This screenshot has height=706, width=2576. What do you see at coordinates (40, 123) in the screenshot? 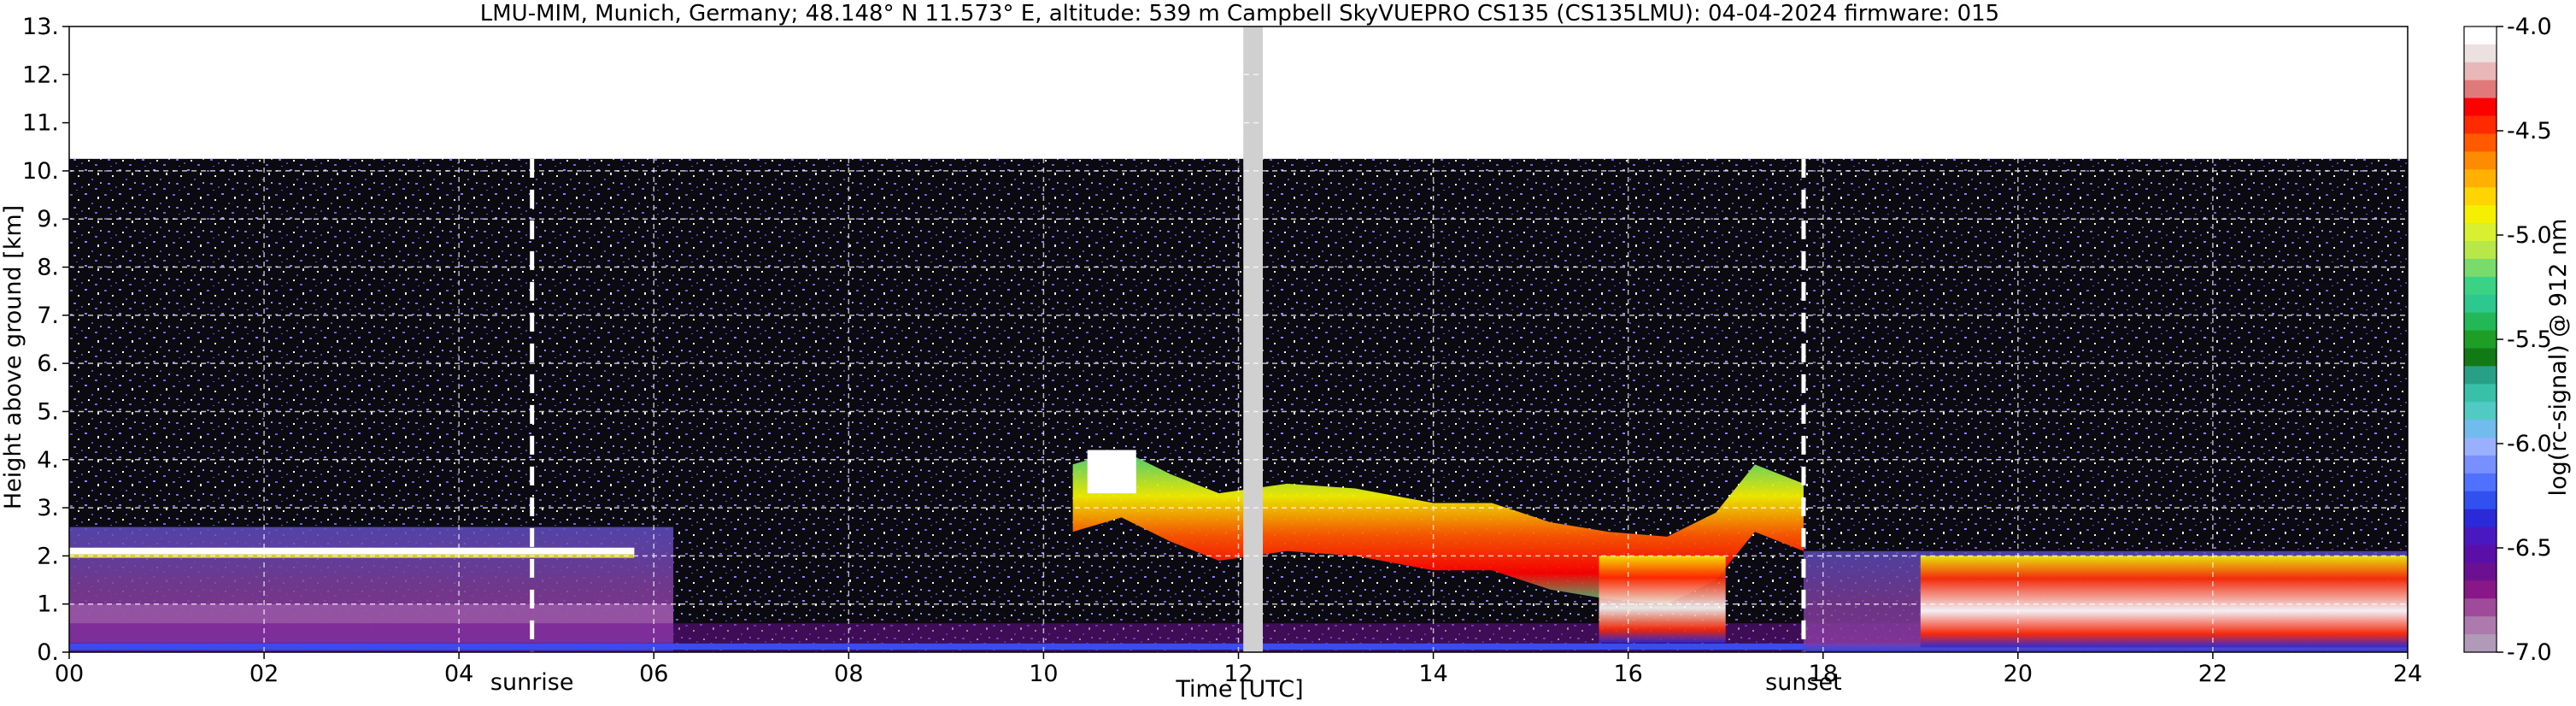
I see `y-tick-label: 11.` at bounding box center [40, 123].